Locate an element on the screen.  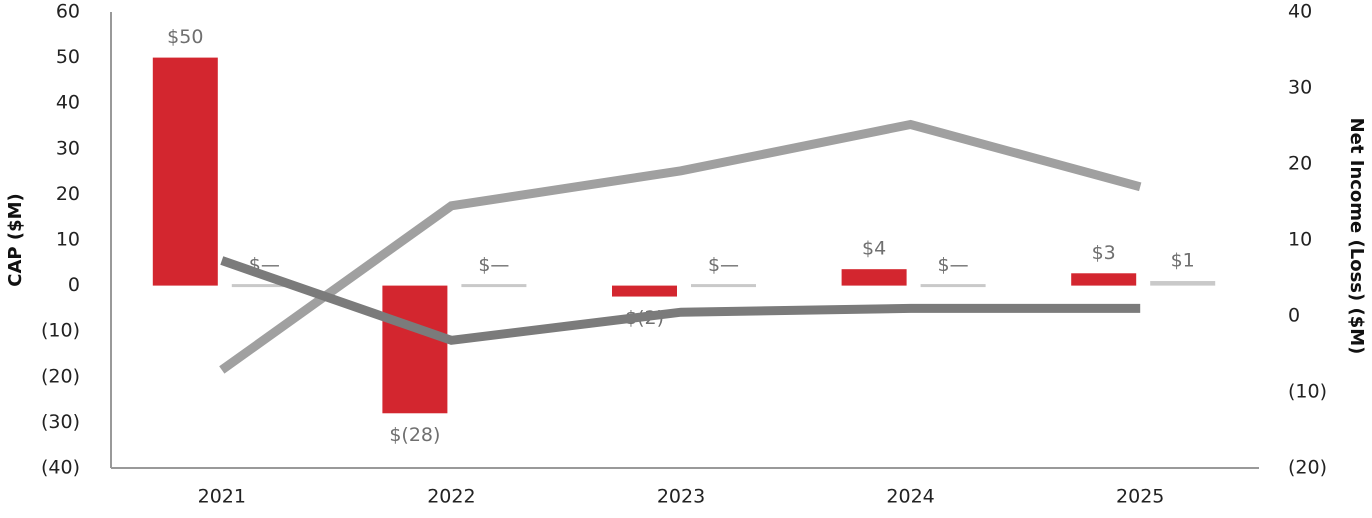
x-tick-label: 2024 is located at coordinates (910, 497).